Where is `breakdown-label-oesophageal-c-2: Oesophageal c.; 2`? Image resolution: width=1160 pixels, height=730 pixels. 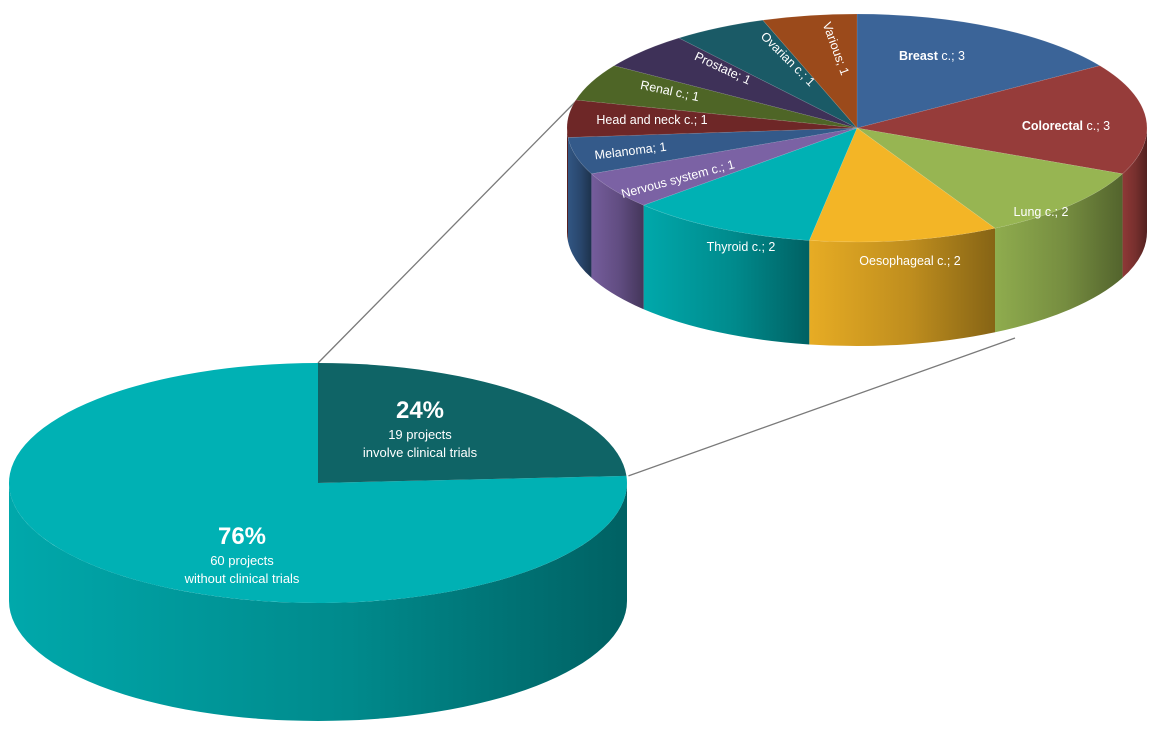
breakdown-label-oesophageal-c-2: Oesophageal c.; 2 is located at coordinates (910, 261).